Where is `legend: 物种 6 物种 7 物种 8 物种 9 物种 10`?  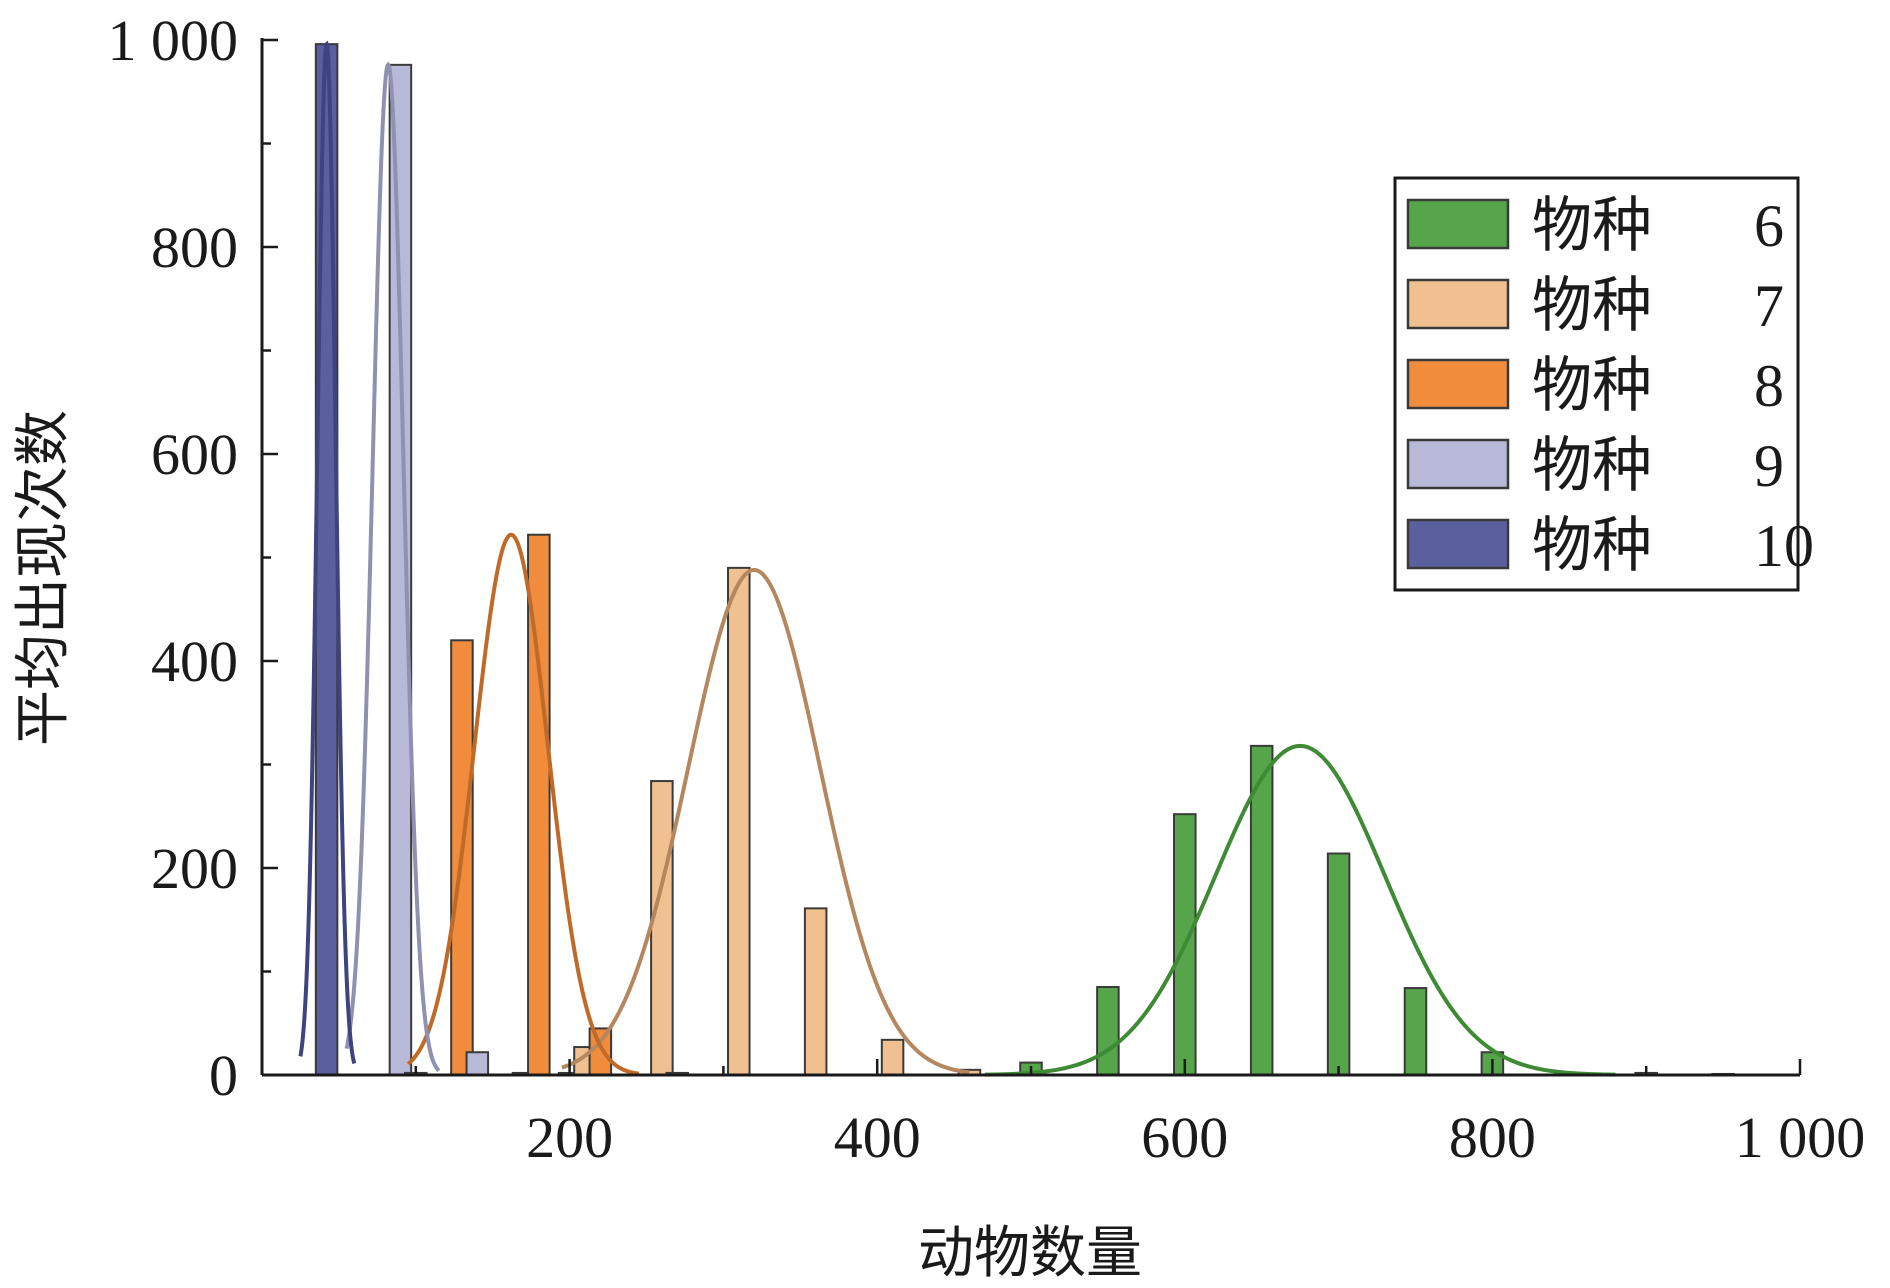 legend: 物种 6 物种 7 物种 8 物种 9 物种 10 is located at coordinates (1603, 384).